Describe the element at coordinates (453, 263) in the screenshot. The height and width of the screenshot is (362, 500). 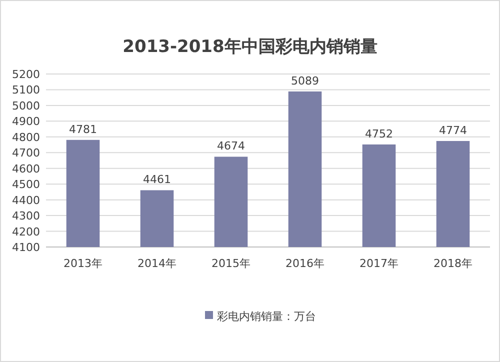
I see `x-tick-label: 2018年` at that location.